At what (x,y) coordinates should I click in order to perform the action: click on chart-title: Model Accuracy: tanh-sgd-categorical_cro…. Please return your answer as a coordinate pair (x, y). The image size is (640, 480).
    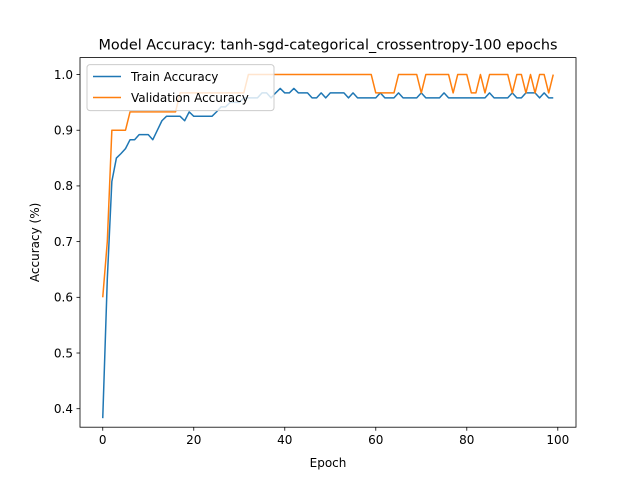
    Looking at the image, I should click on (327, 46).